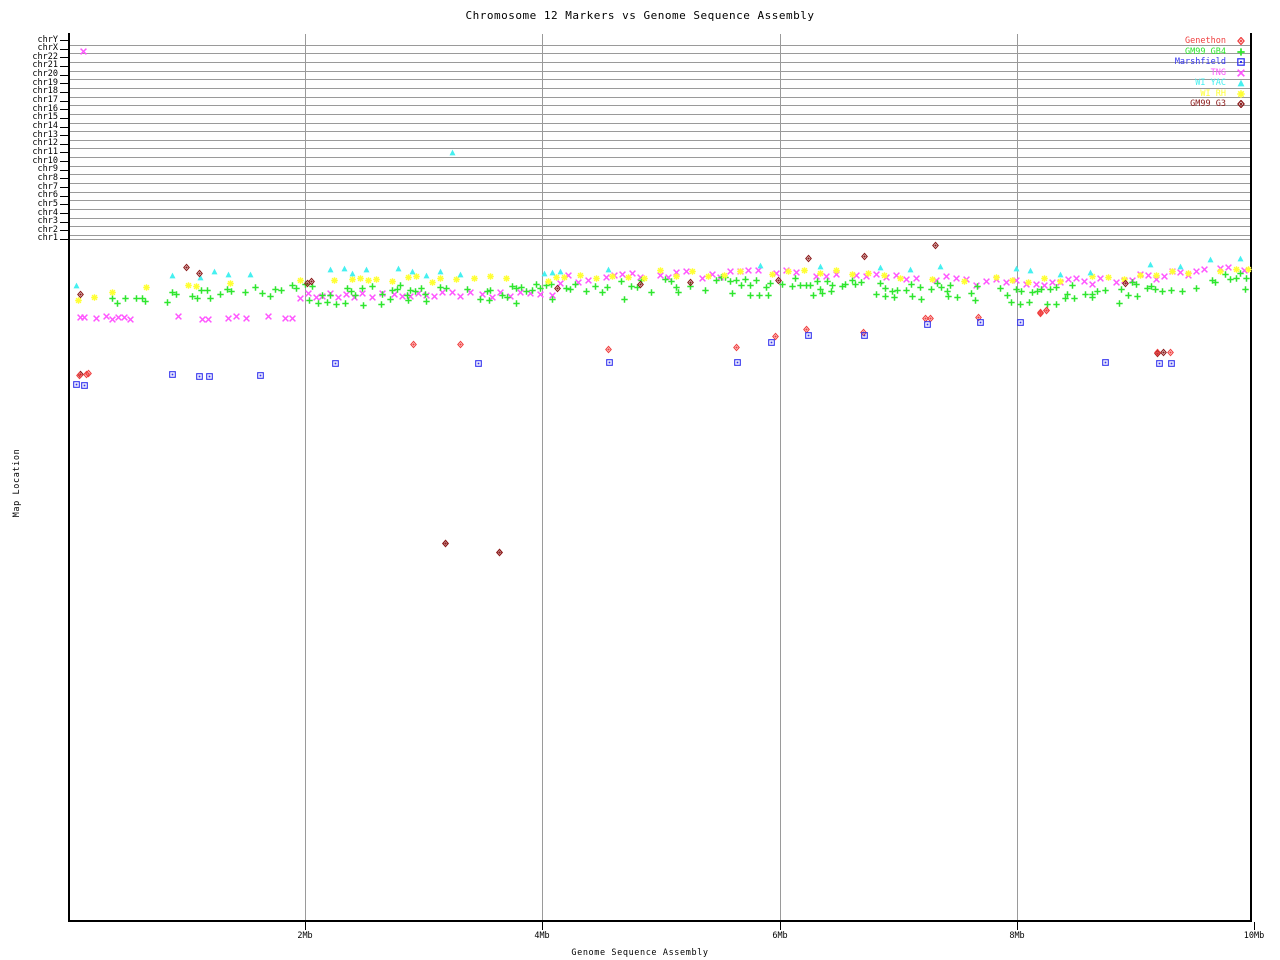 The height and width of the screenshot is (960, 1280). I want to click on legend-entry-wi-rh: WI RH, so click(1191, 94).